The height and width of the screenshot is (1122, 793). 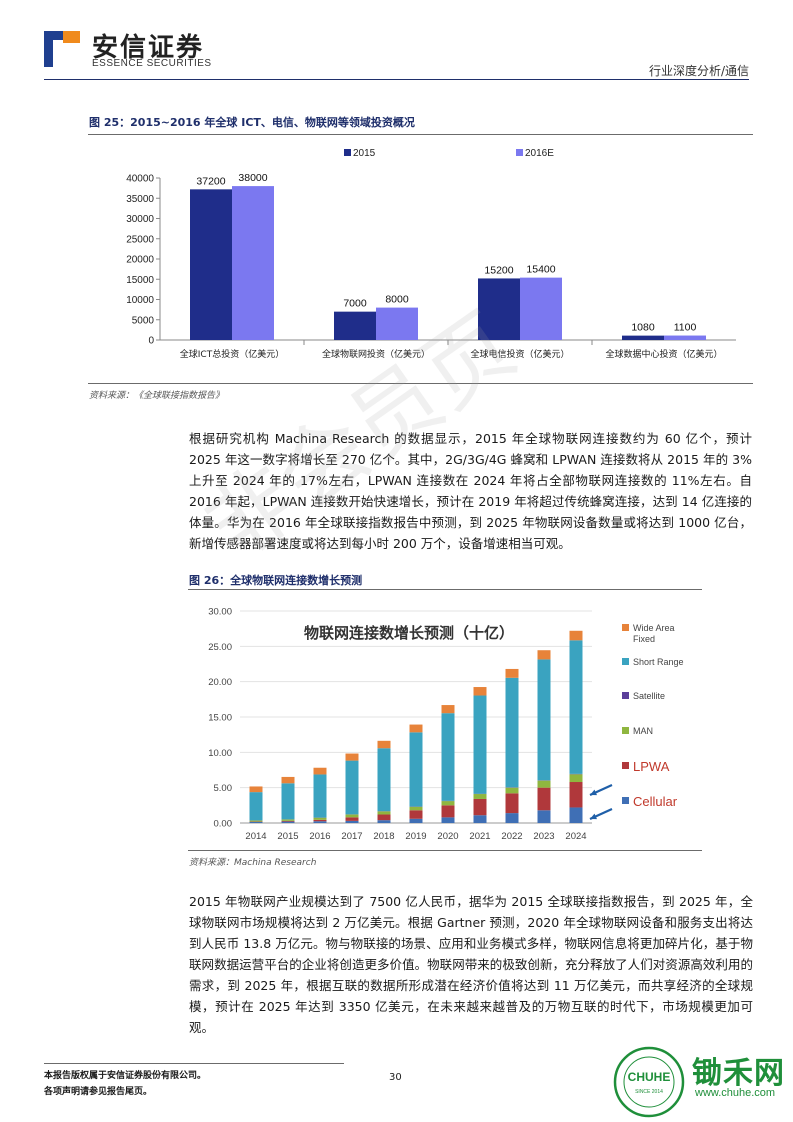 I want to click on y-tick-label: 30000, so click(x=140, y=219).